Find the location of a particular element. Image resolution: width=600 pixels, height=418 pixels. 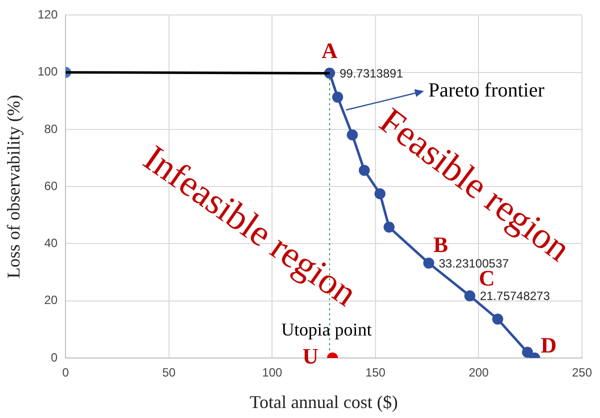

y-axis-title: Loss of observability (%) is located at coordinates (14, 186).